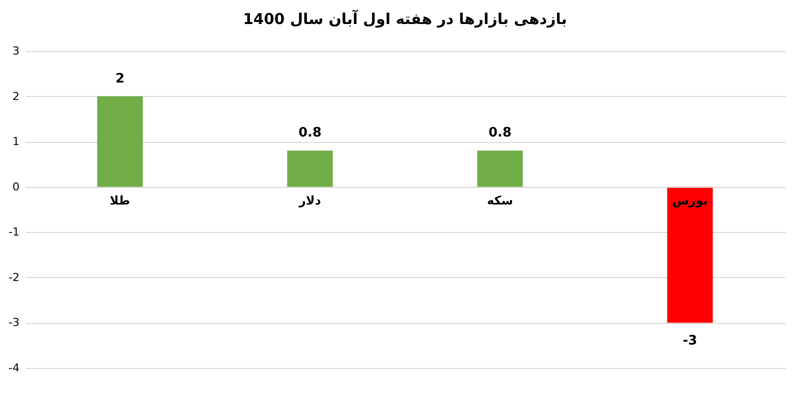 This screenshot has height=412, width=800. I want to click on y-tick-label: -2, so click(14, 277).